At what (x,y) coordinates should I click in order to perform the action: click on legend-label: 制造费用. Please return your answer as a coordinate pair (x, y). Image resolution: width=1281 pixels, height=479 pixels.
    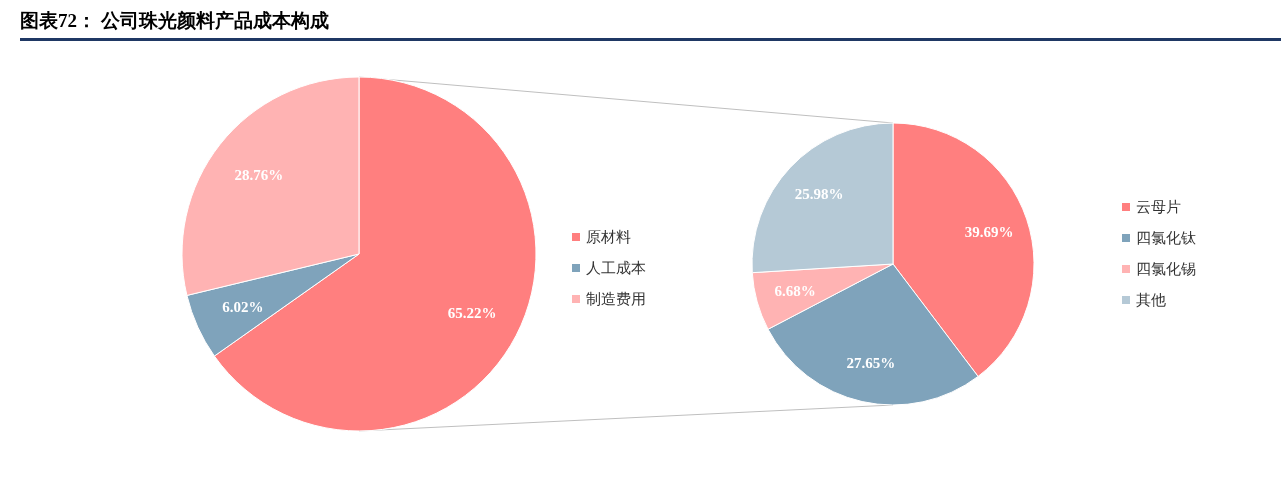
    Looking at the image, I should click on (616, 299).